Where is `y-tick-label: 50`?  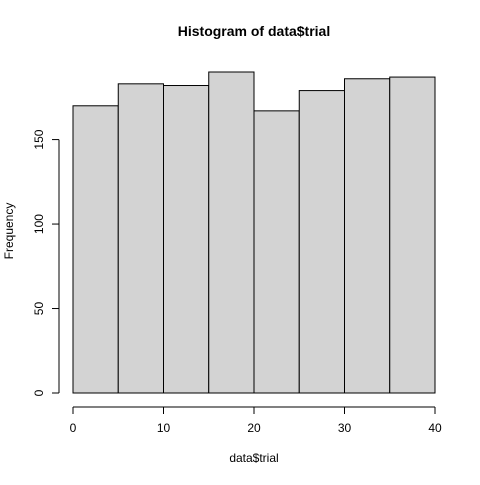 y-tick-label: 50 is located at coordinates (39, 309).